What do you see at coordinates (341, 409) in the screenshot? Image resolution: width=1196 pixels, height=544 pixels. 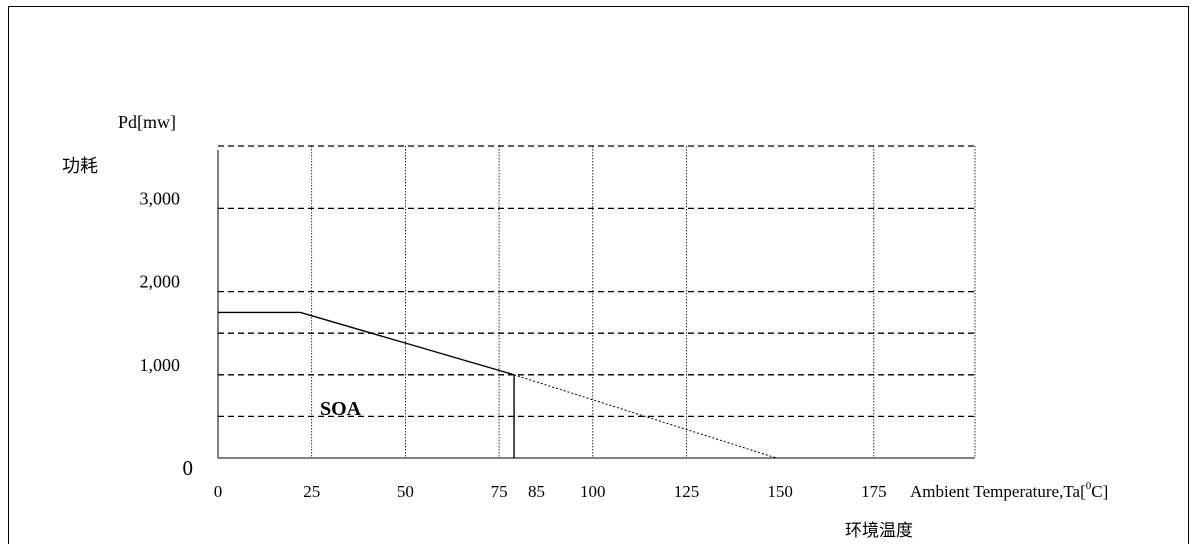 I see `soa-region-label: SOA` at bounding box center [341, 409].